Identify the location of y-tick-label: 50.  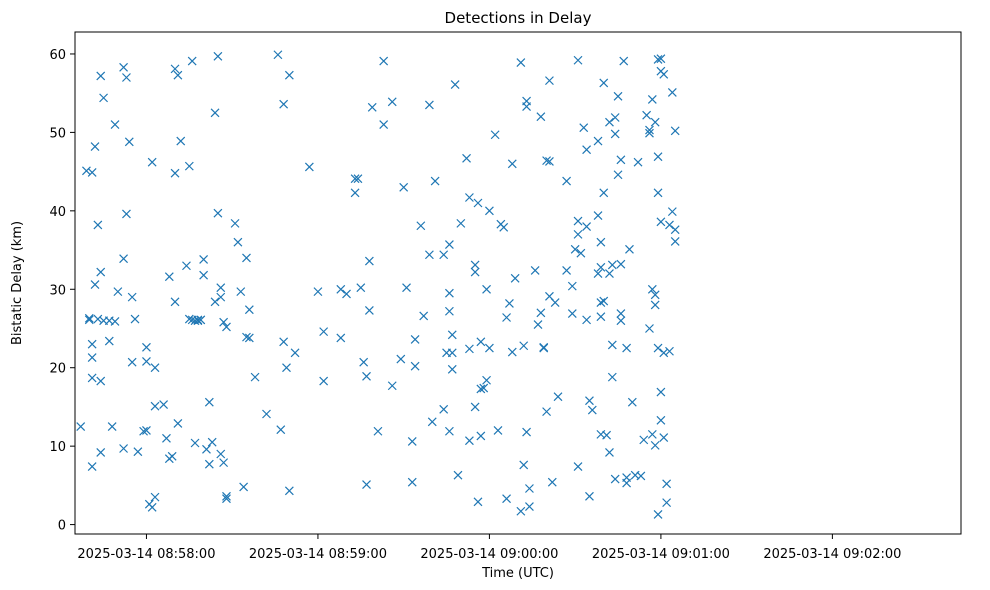
(57, 133).